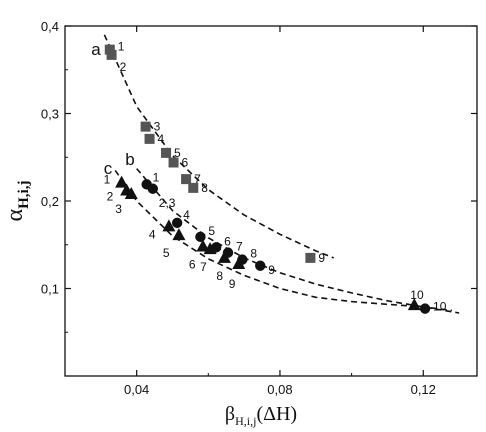 The height and width of the screenshot is (432, 486). What do you see at coordinates (136, 389) in the screenshot?
I see `x-tick-label: 0,04` at bounding box center [136, 389].